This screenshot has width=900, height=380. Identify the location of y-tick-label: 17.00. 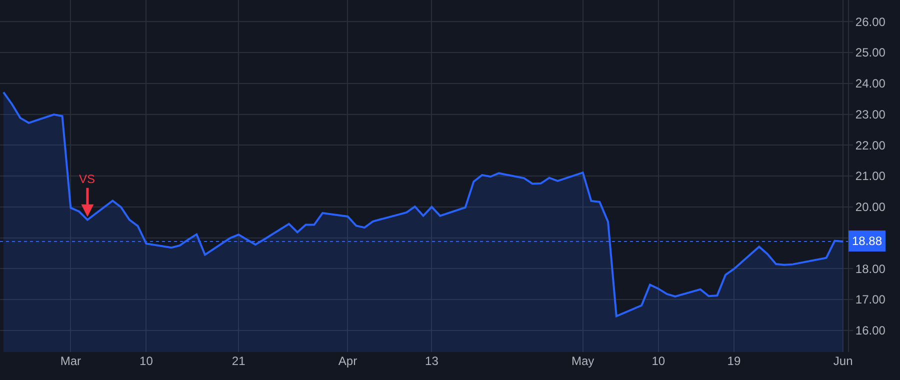
(870, 299).